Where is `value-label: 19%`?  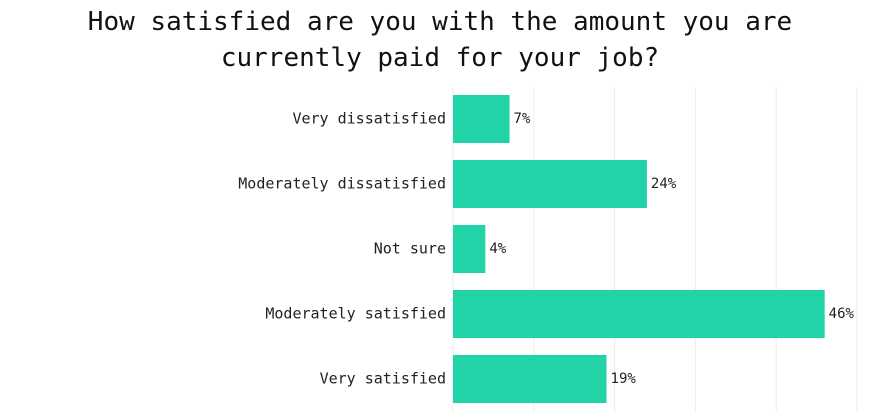
value-label: 19% is located at coordinates (624, 379).